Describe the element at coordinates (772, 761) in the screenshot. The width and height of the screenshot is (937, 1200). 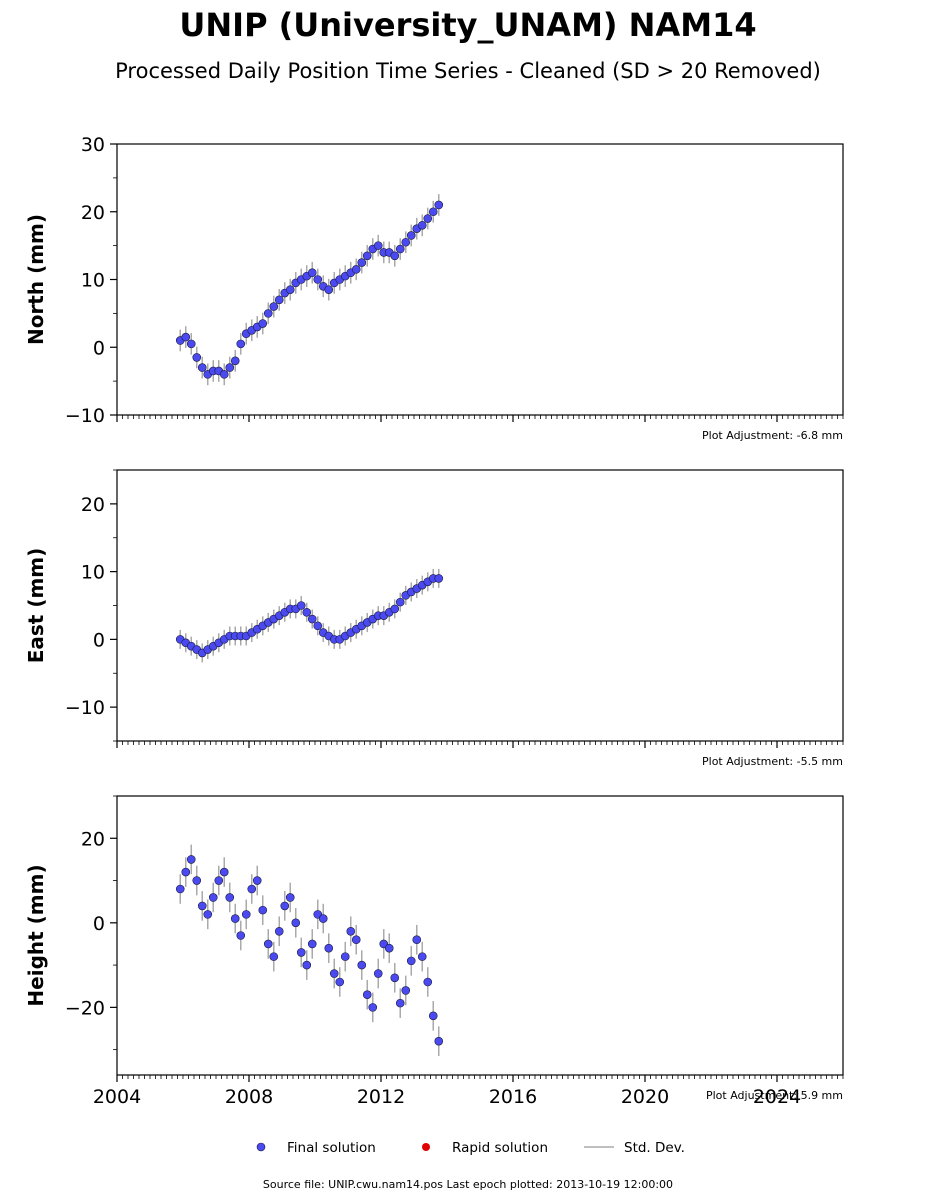
I see `plot-adjustment: Plot Adjustment: -5.5 mm` at that location.